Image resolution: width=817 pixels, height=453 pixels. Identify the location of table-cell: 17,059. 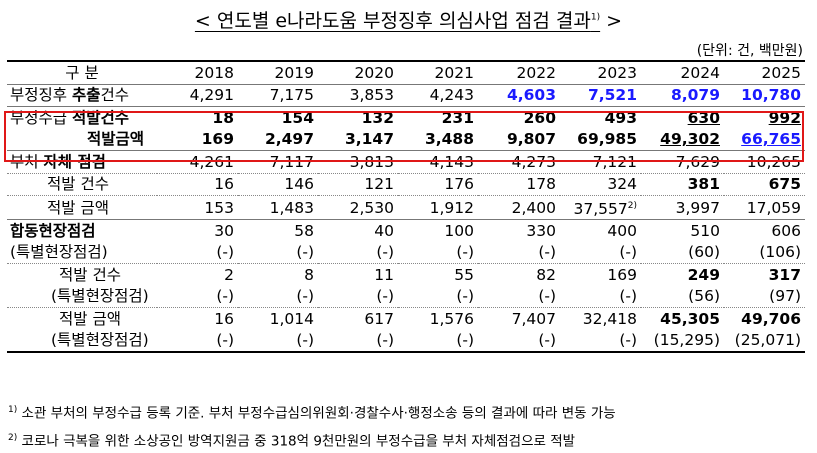
(764, 208).